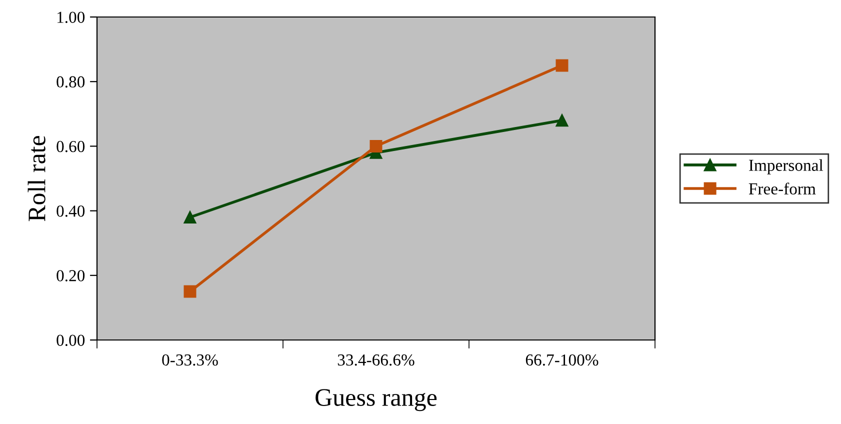 This screenshot has height=424, width=841. What do you see at coordinates (376, 400) in the screenshot?
I see `x-axis-title: Guess range` at bounding box center [376, 400].